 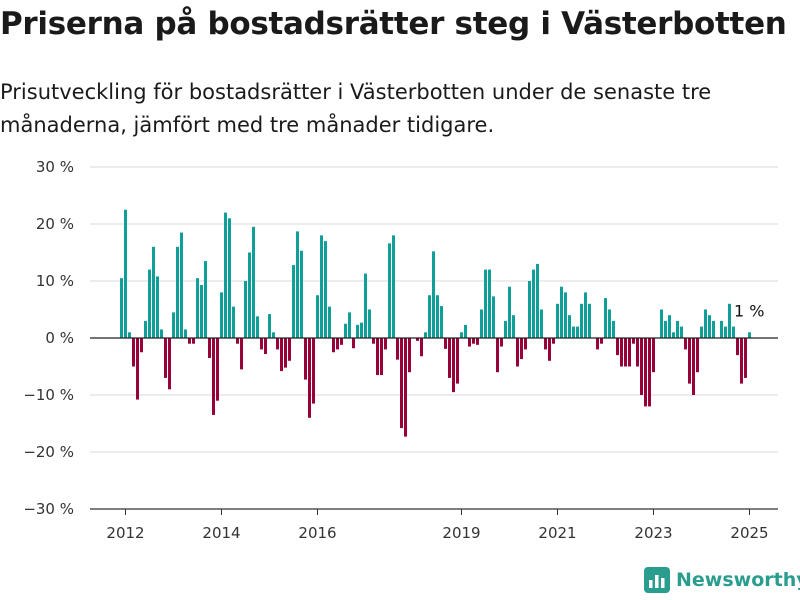 What do you see at coordinates (437, 525) in the screenshot?
I see `x-axis-ticks: 2012 2014 2016 2019 2021 2023 2025` at bounding box center [437, 525].